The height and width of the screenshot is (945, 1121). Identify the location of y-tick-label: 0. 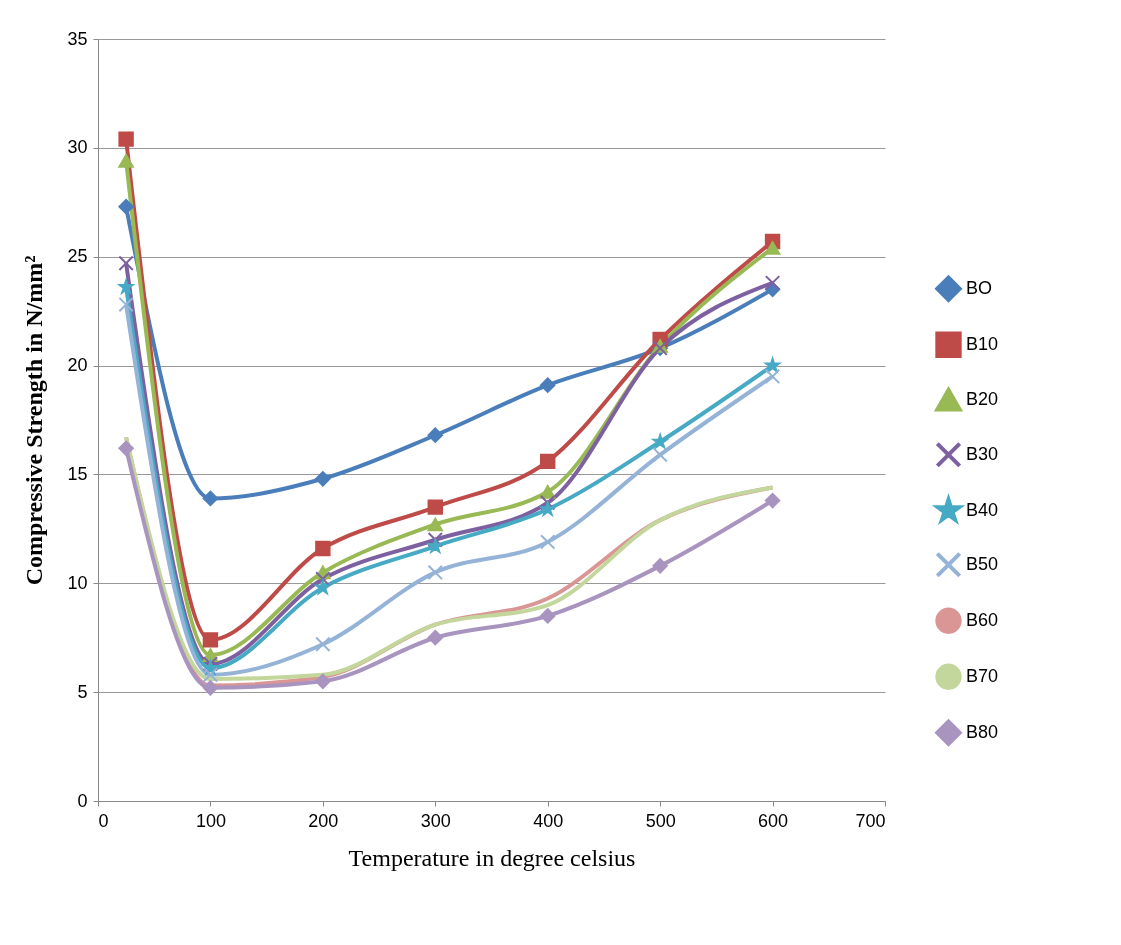
(82, 800).